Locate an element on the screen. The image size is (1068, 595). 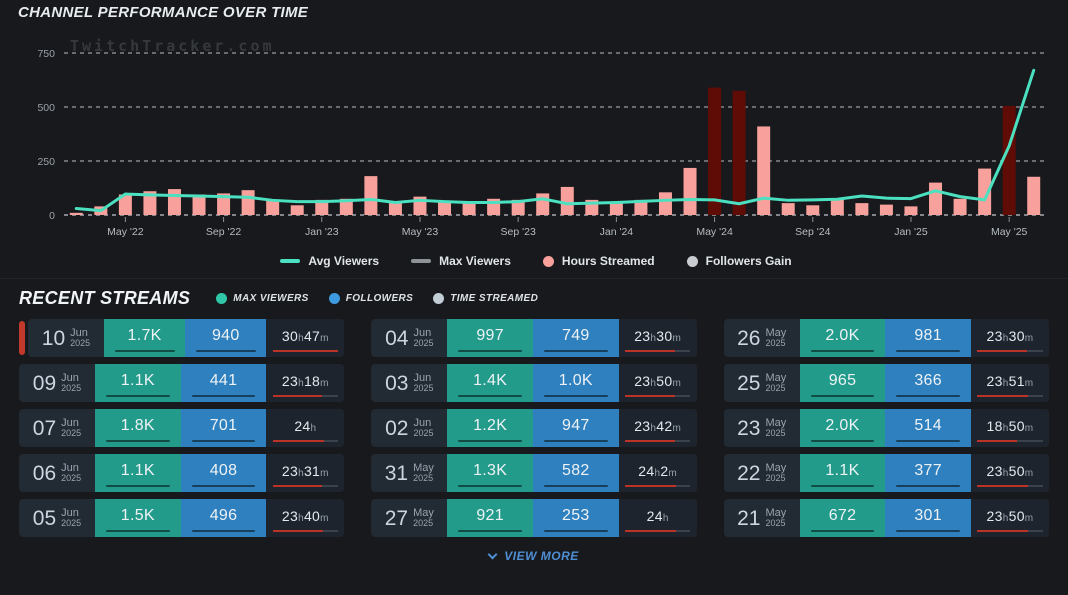
stream-card: 21 May 2025 672 301 23h50m is located at coordinates (886, 518).